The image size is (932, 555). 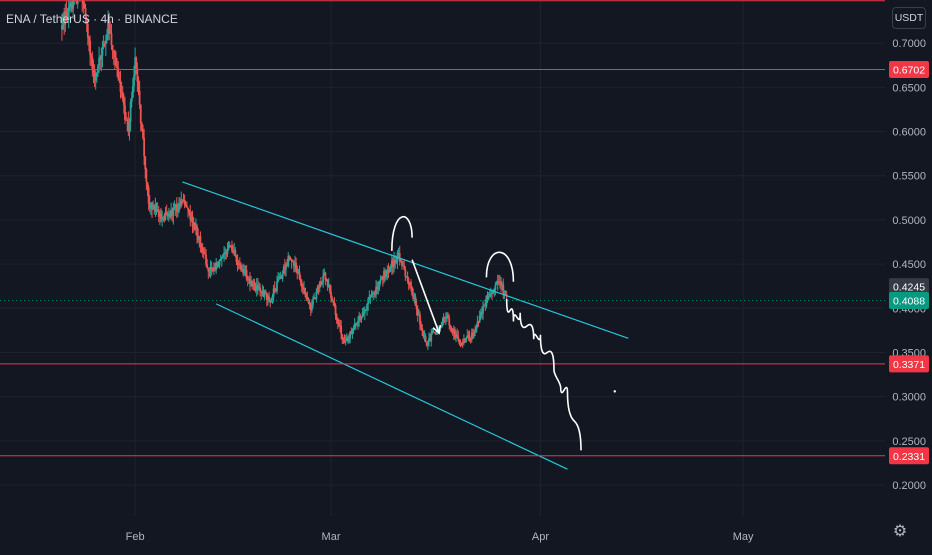 I want to click on symbol-title: ENA / TetherUS · 4h · BINANCE, so click(x=92, y=19).